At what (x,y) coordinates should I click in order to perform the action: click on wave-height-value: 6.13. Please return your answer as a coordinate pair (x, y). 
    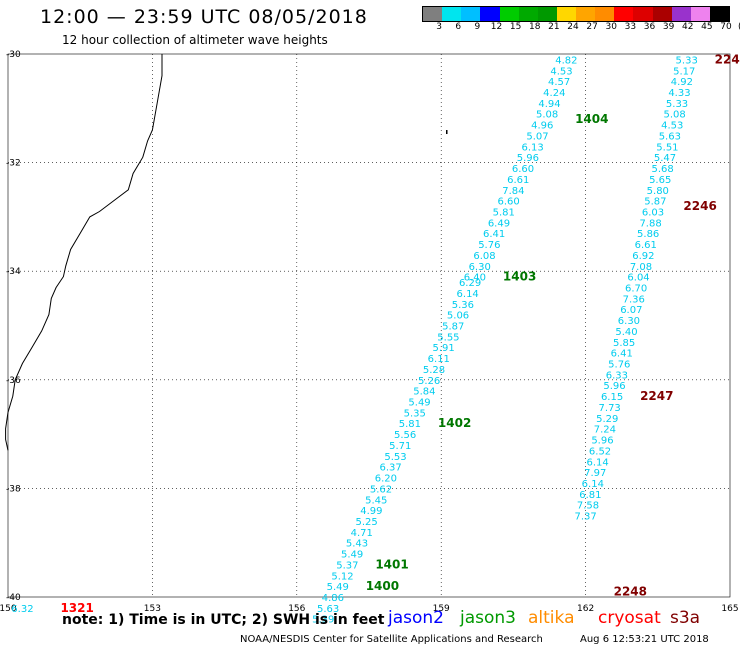
    Looking at the image, I should click on (533, 147).